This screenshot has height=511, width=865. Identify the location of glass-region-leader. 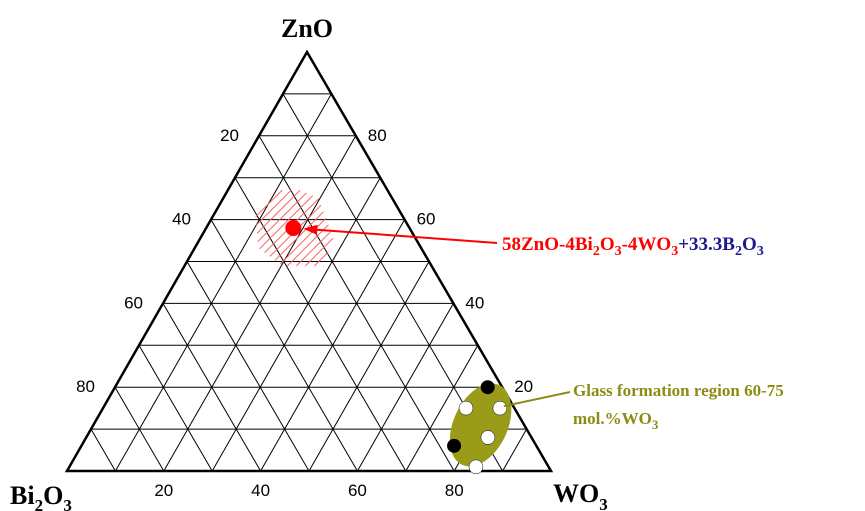
(537, 399).